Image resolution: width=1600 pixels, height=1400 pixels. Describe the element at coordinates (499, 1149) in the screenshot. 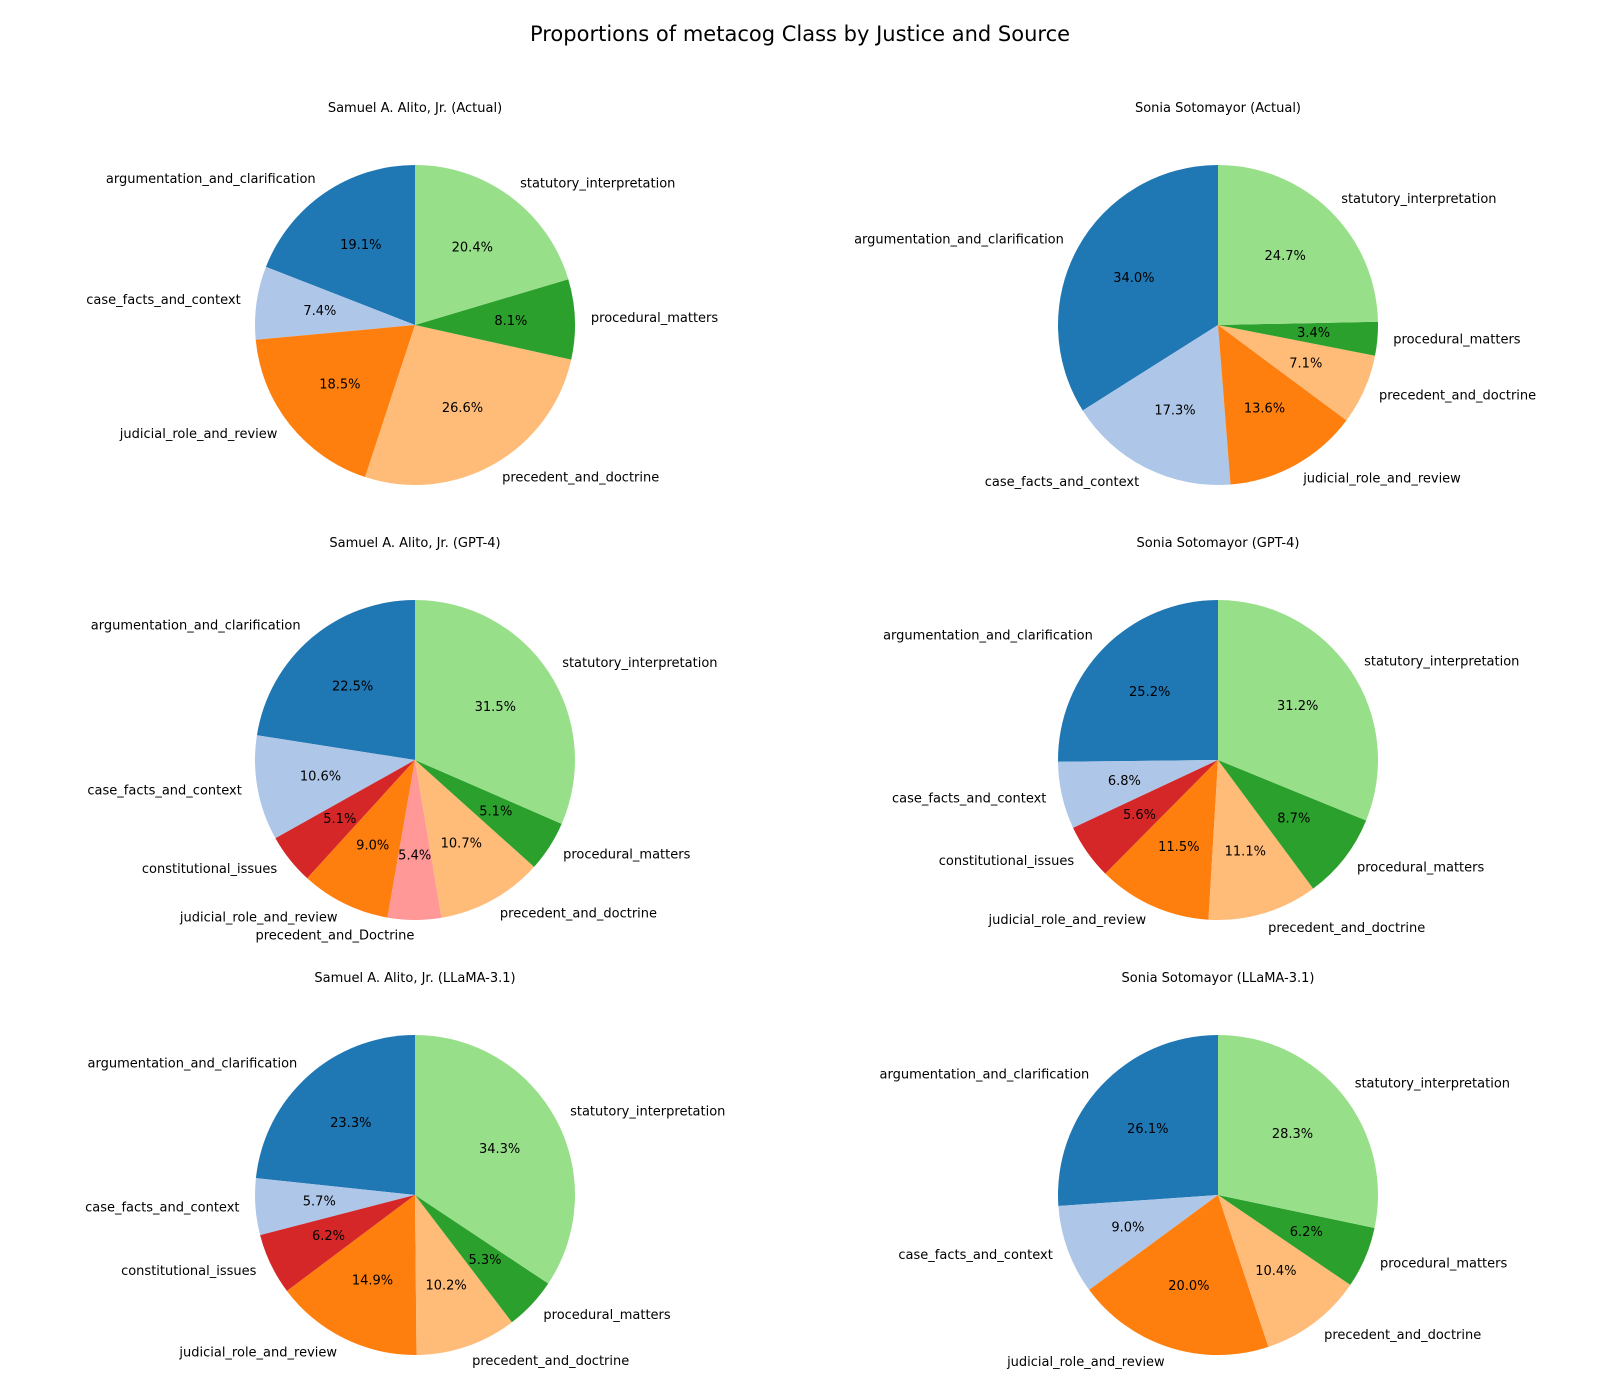

I see `pct-label: 34.3%` at that location.